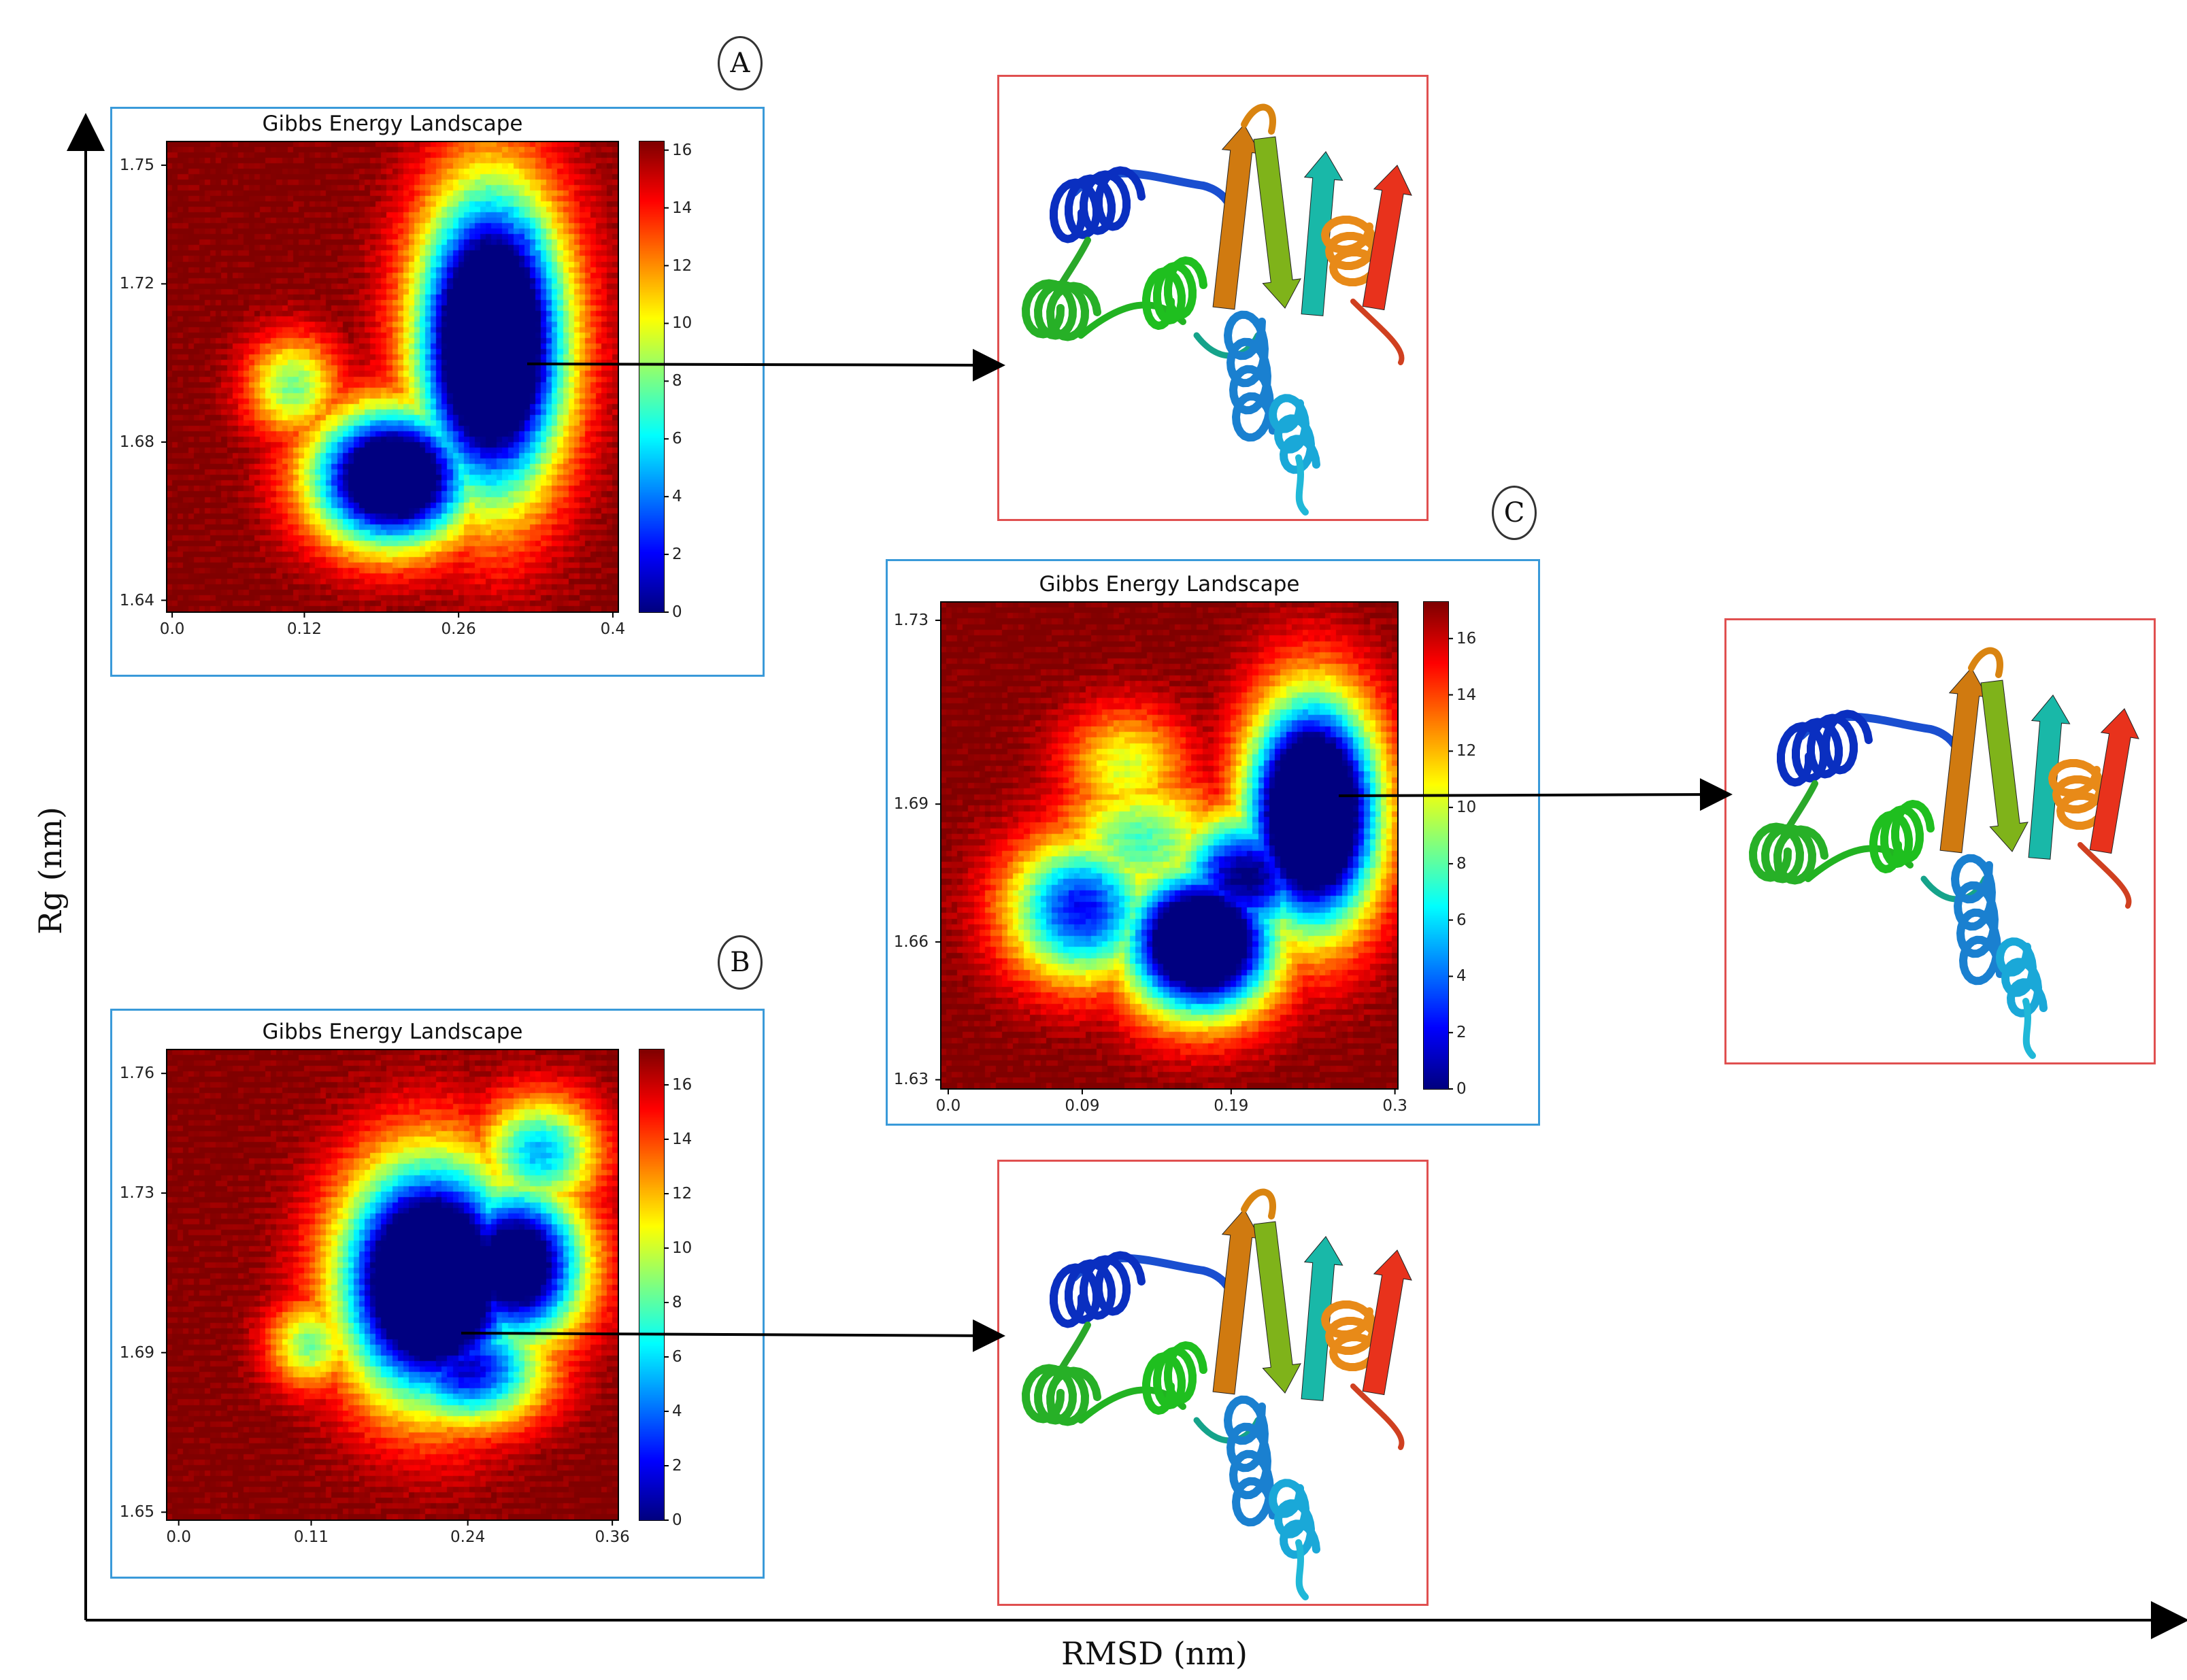 Image resolution: width=2187 pixels, height=1680 pixels. What do you see at coordinates (458, 629) in the screenshot?
I see `x-tick-label: 0.26` at bounding box center [458, 629].